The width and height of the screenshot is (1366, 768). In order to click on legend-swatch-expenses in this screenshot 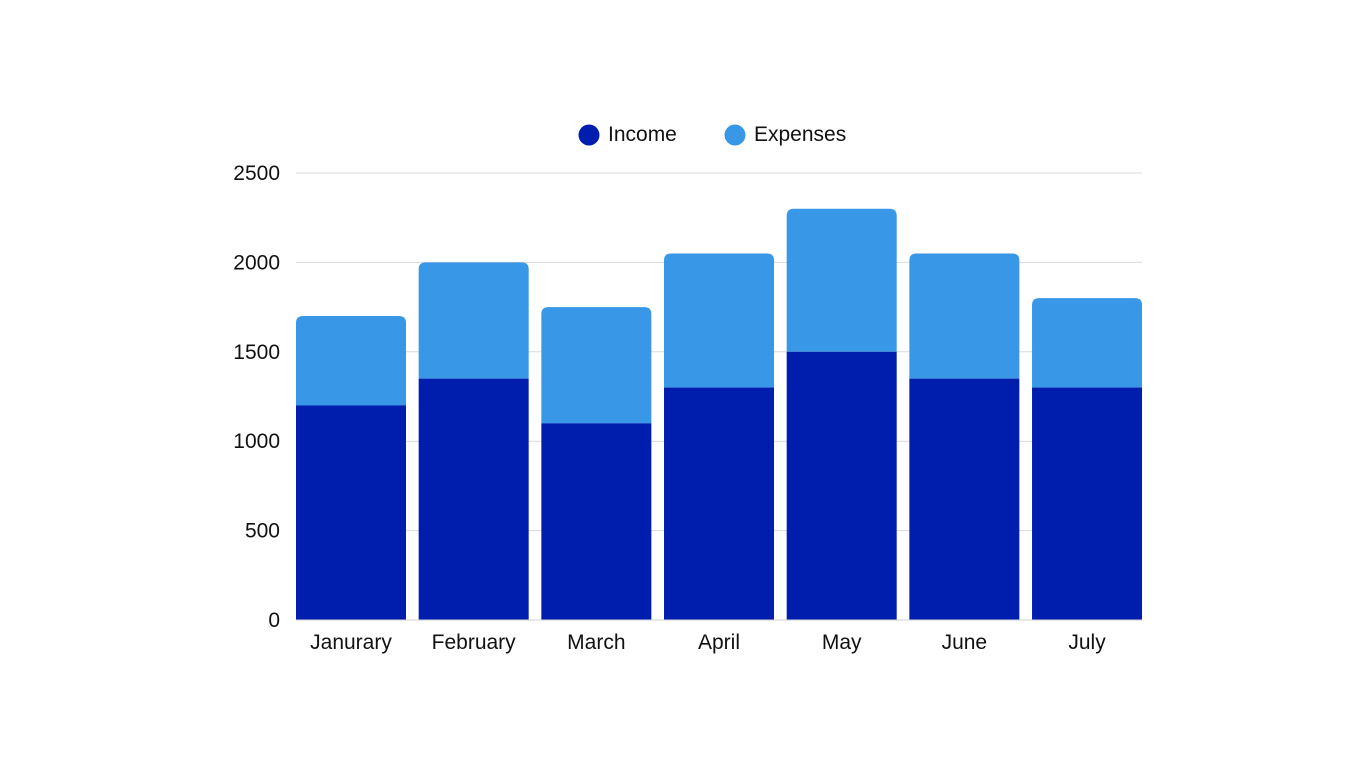, I will do `click(735, 135)`.